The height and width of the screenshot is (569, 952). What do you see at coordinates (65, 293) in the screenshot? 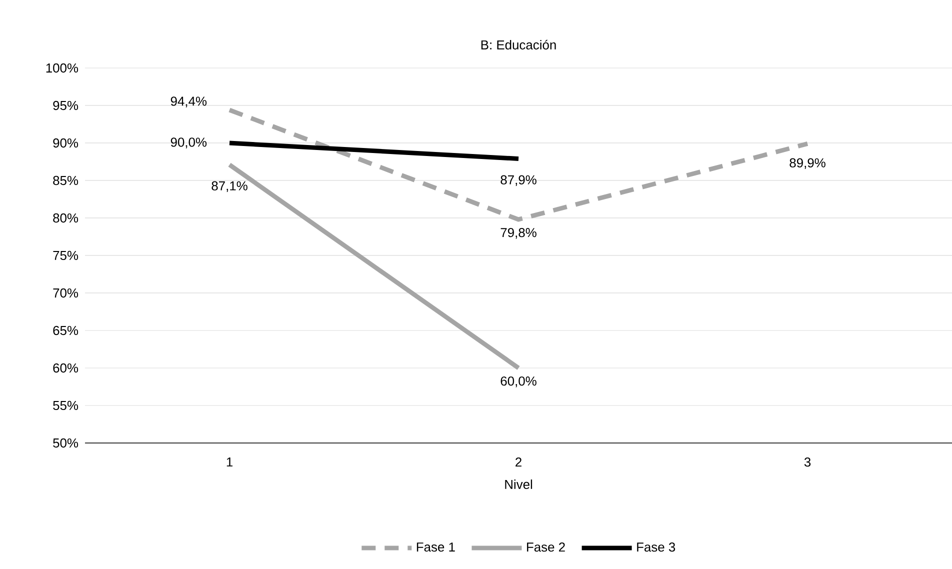
I see `y-tick-label: 70%` at bounding box center [65, 293].